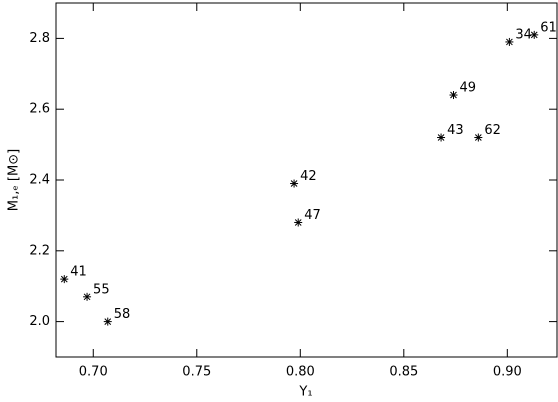 This screenshot has height=402, width=558. I want to click on y-tick-label: 2.8, so click(39, 38).